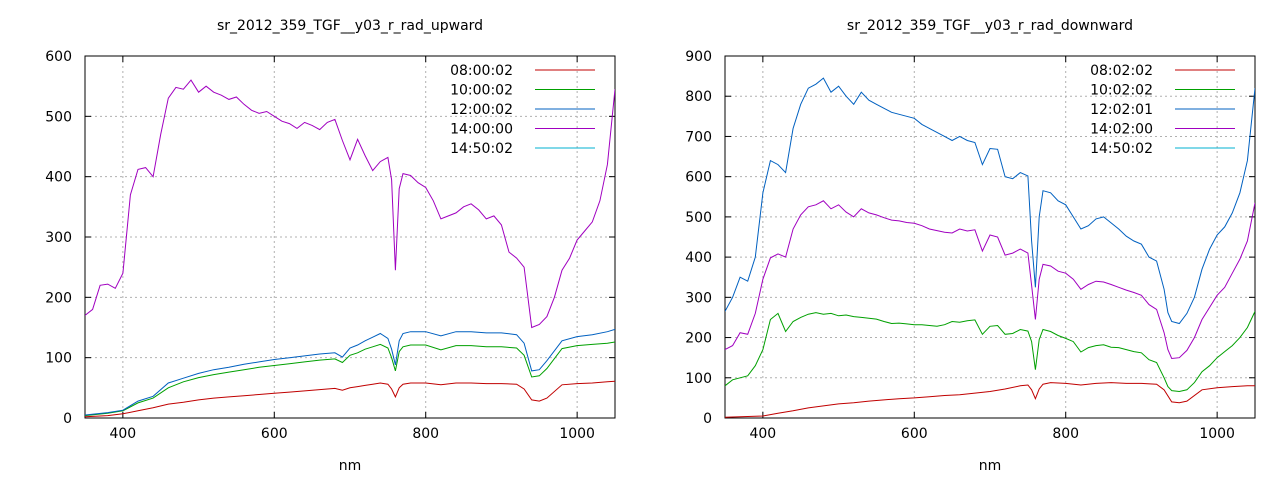 The image size is (1280, 484). I want to click on downward-y-tick-label: 700, so click(698, 137).